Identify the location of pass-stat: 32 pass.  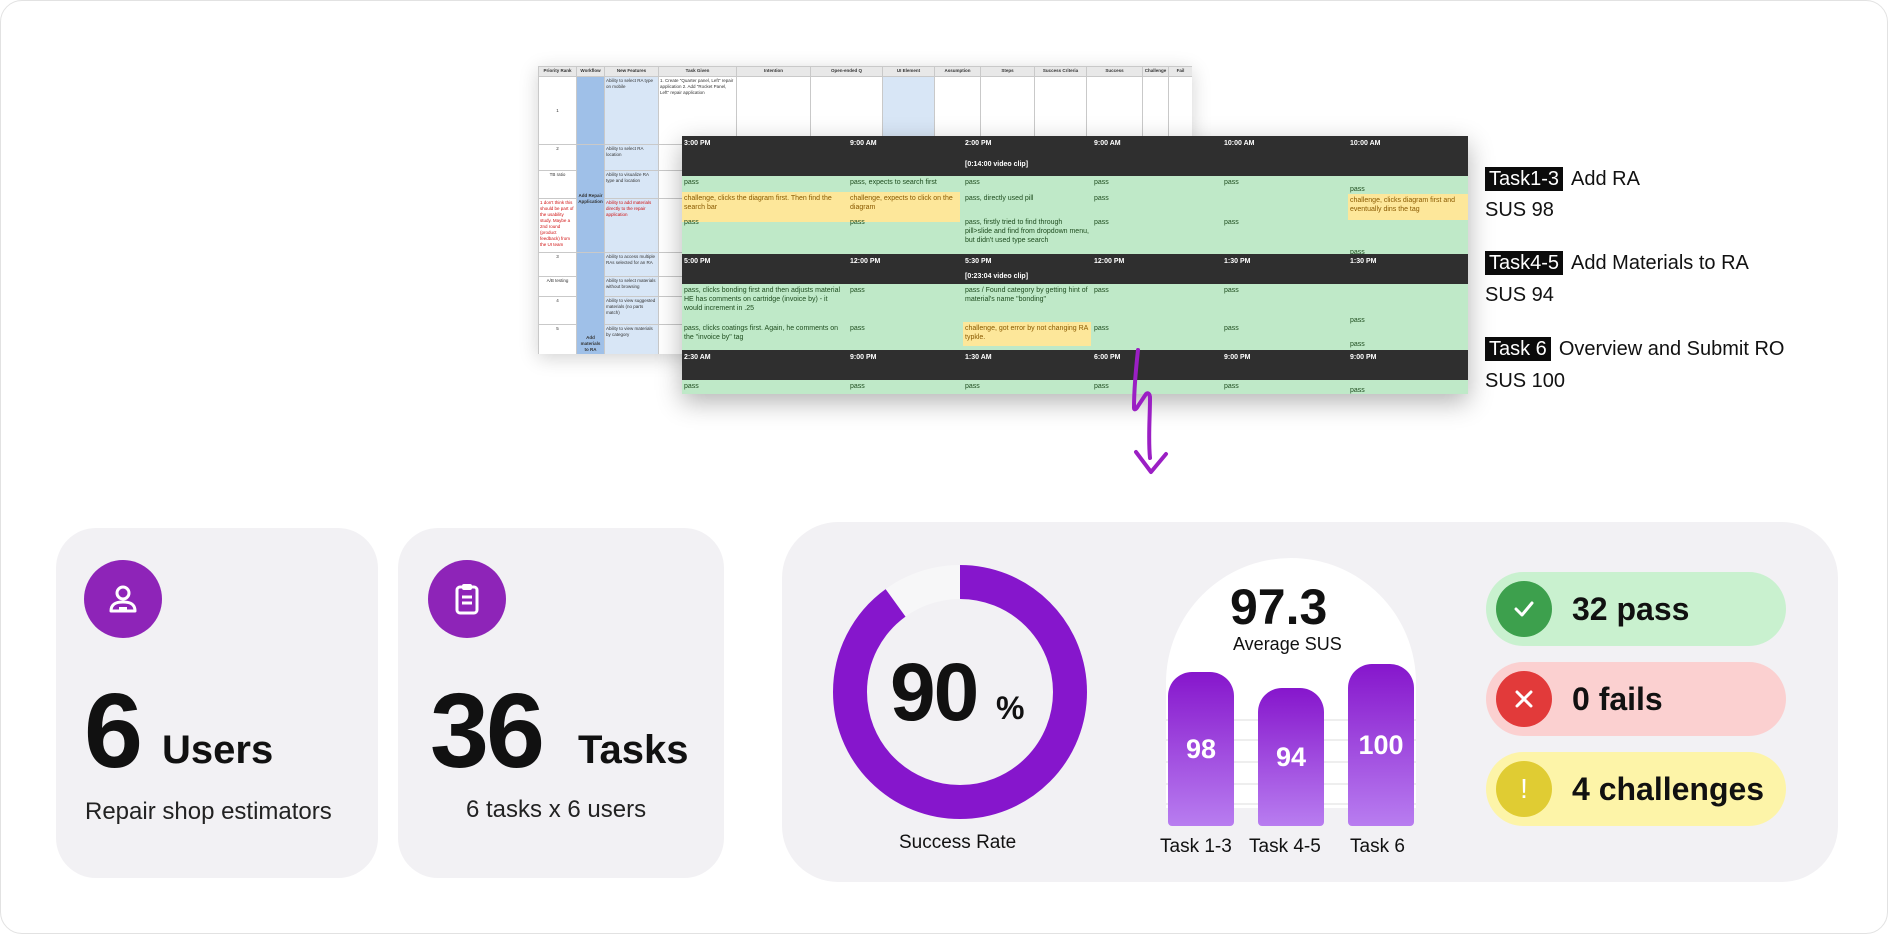
(1636, 609).